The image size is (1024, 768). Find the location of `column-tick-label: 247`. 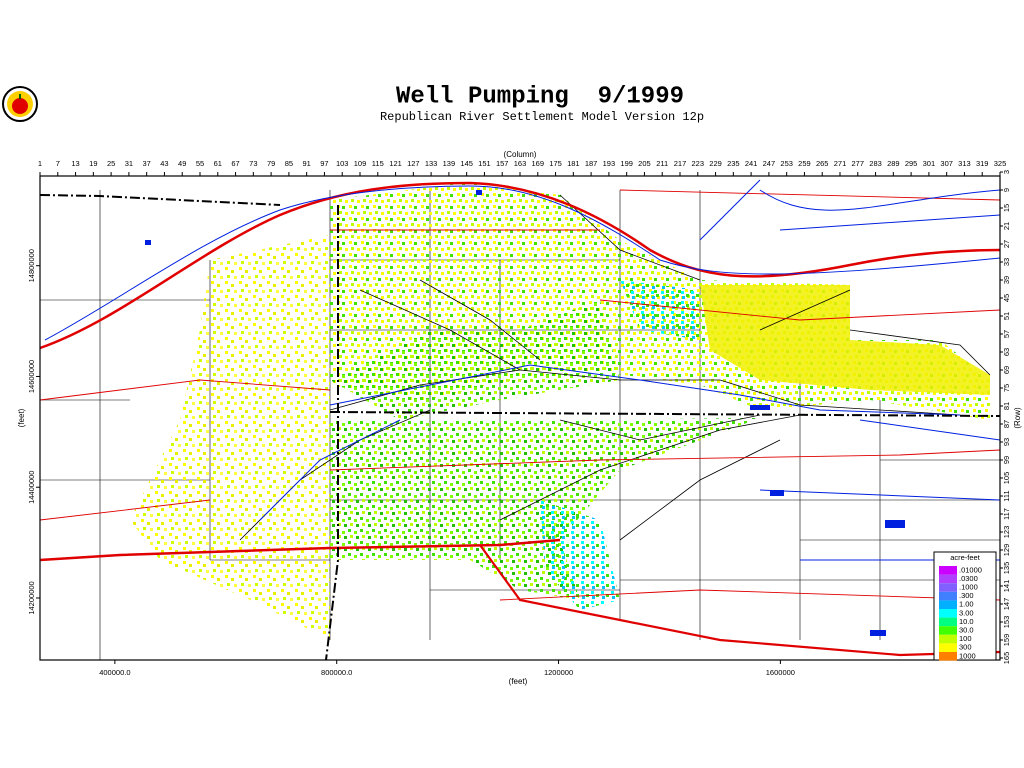

column-tick-label: 247 is located at coordinates (769, 163).